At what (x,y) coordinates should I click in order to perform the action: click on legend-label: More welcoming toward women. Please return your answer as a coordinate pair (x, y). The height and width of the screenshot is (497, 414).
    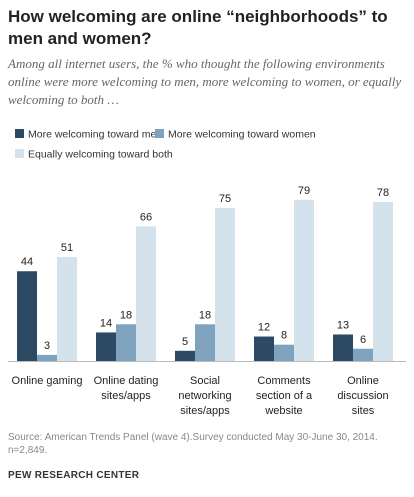
    Looking at the image, I should click on (242, 135).